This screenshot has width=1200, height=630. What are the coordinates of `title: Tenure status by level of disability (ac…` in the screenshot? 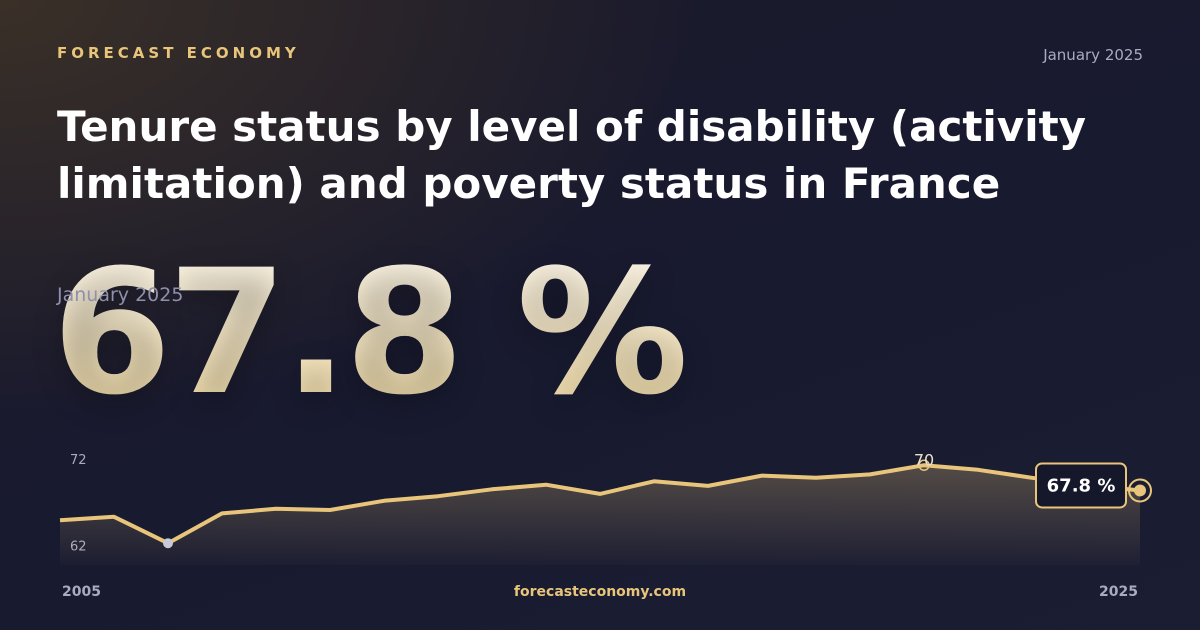 It's located at (572, 155).